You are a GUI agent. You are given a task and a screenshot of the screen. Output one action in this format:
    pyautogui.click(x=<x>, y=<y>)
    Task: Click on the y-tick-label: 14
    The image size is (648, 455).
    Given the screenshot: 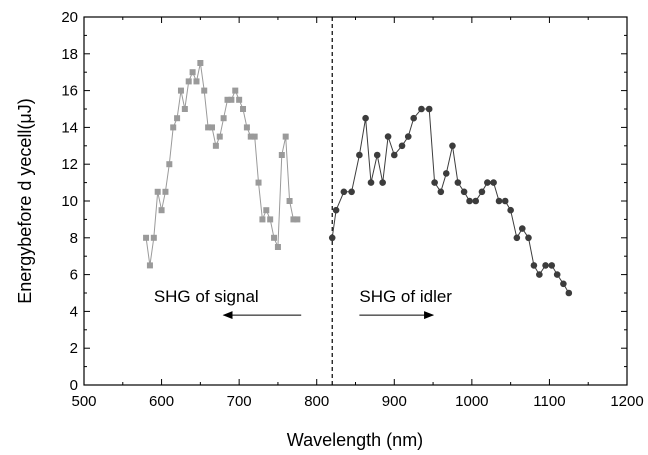 What is the action you would take?
    pyautogui.click(x=69, y=127)
    